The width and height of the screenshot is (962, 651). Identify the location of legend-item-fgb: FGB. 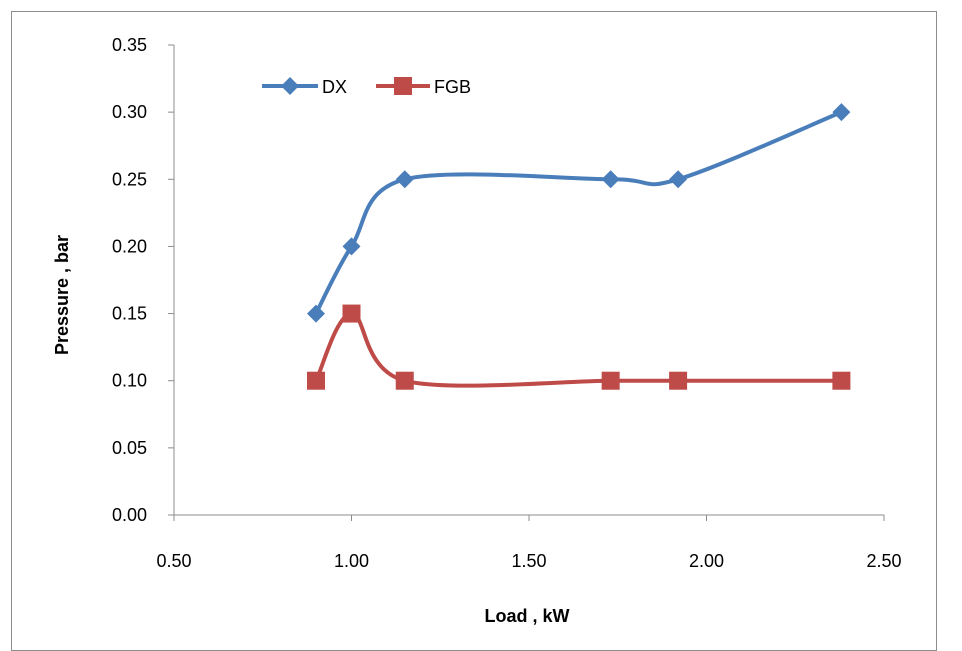
(423, 87).